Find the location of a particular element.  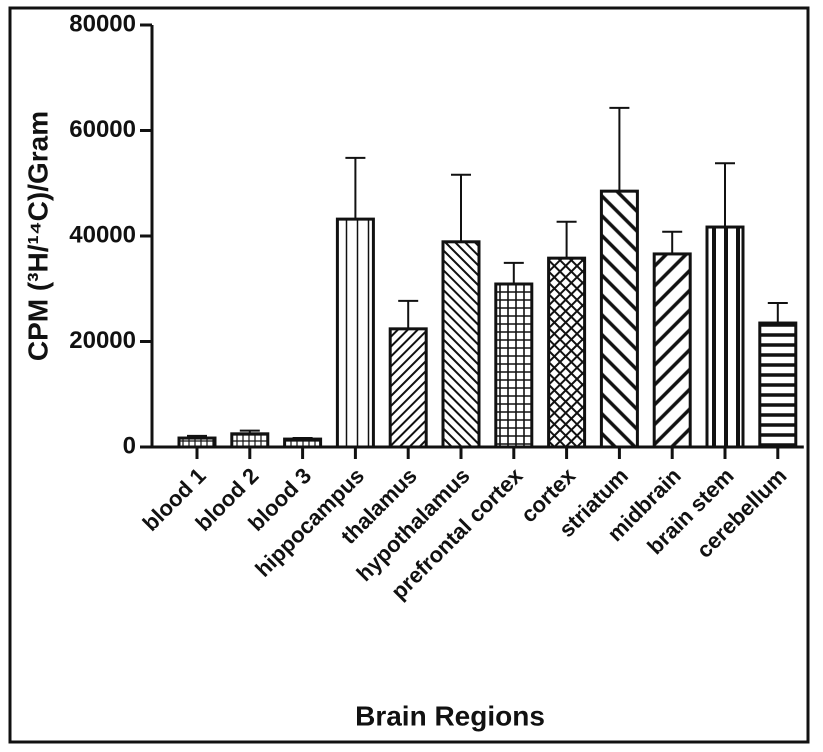

y-tick-label: 80000 is located at coordinates (102, 23).